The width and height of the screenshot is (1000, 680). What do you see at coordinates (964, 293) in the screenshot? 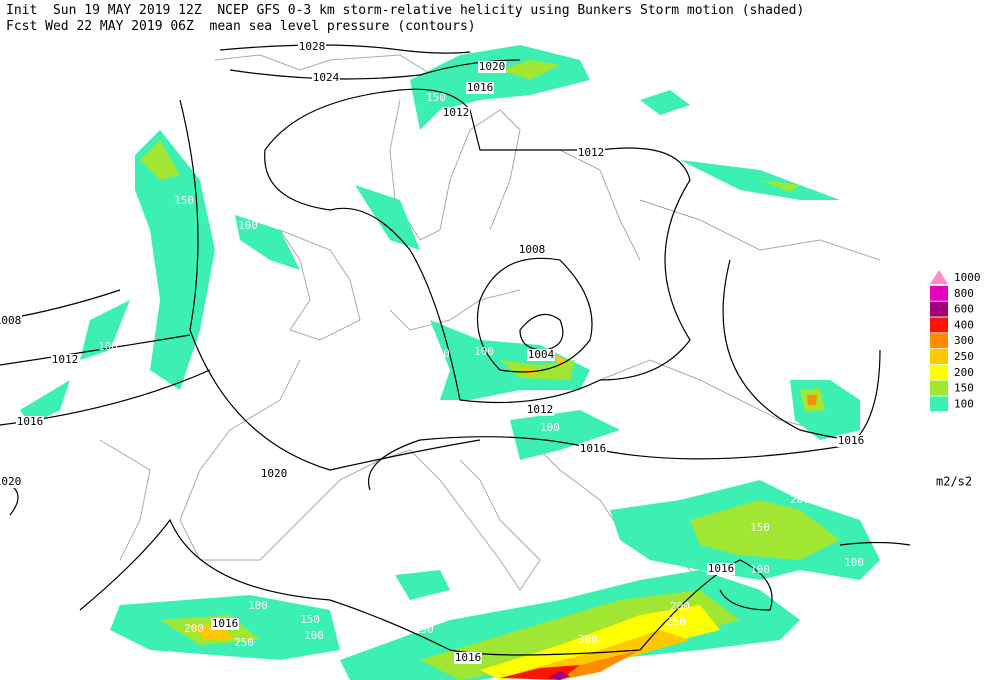
I see `legend-label: 800` at bounding box center [964, 293].